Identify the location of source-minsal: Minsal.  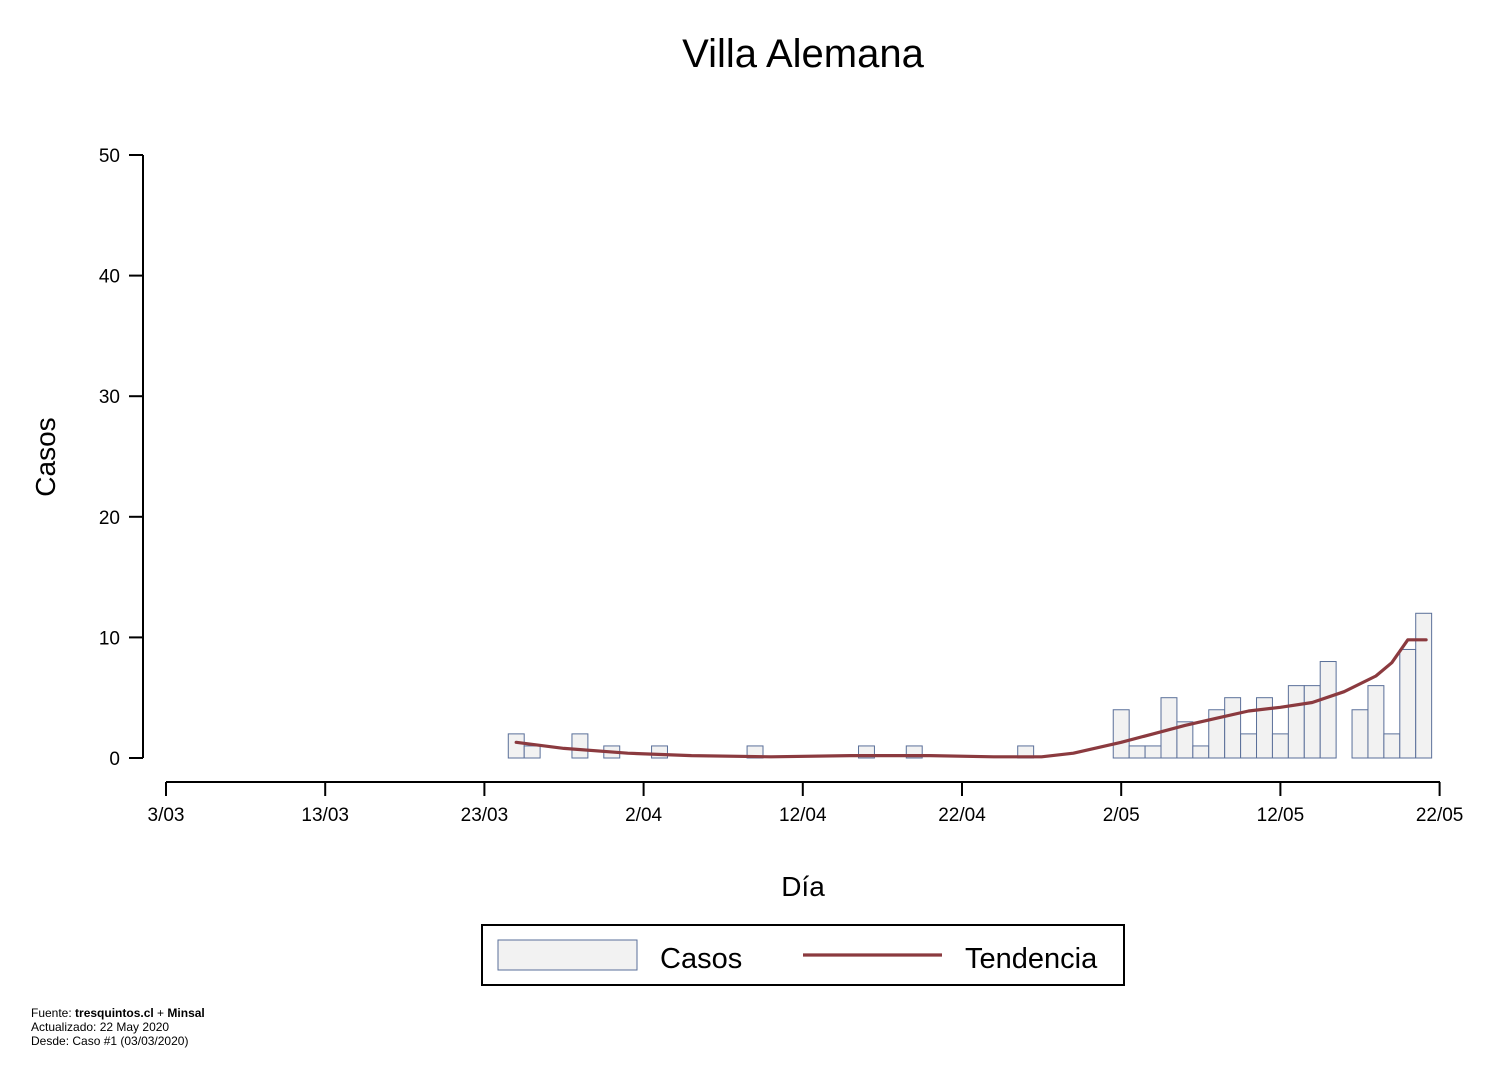
(186, 1013).